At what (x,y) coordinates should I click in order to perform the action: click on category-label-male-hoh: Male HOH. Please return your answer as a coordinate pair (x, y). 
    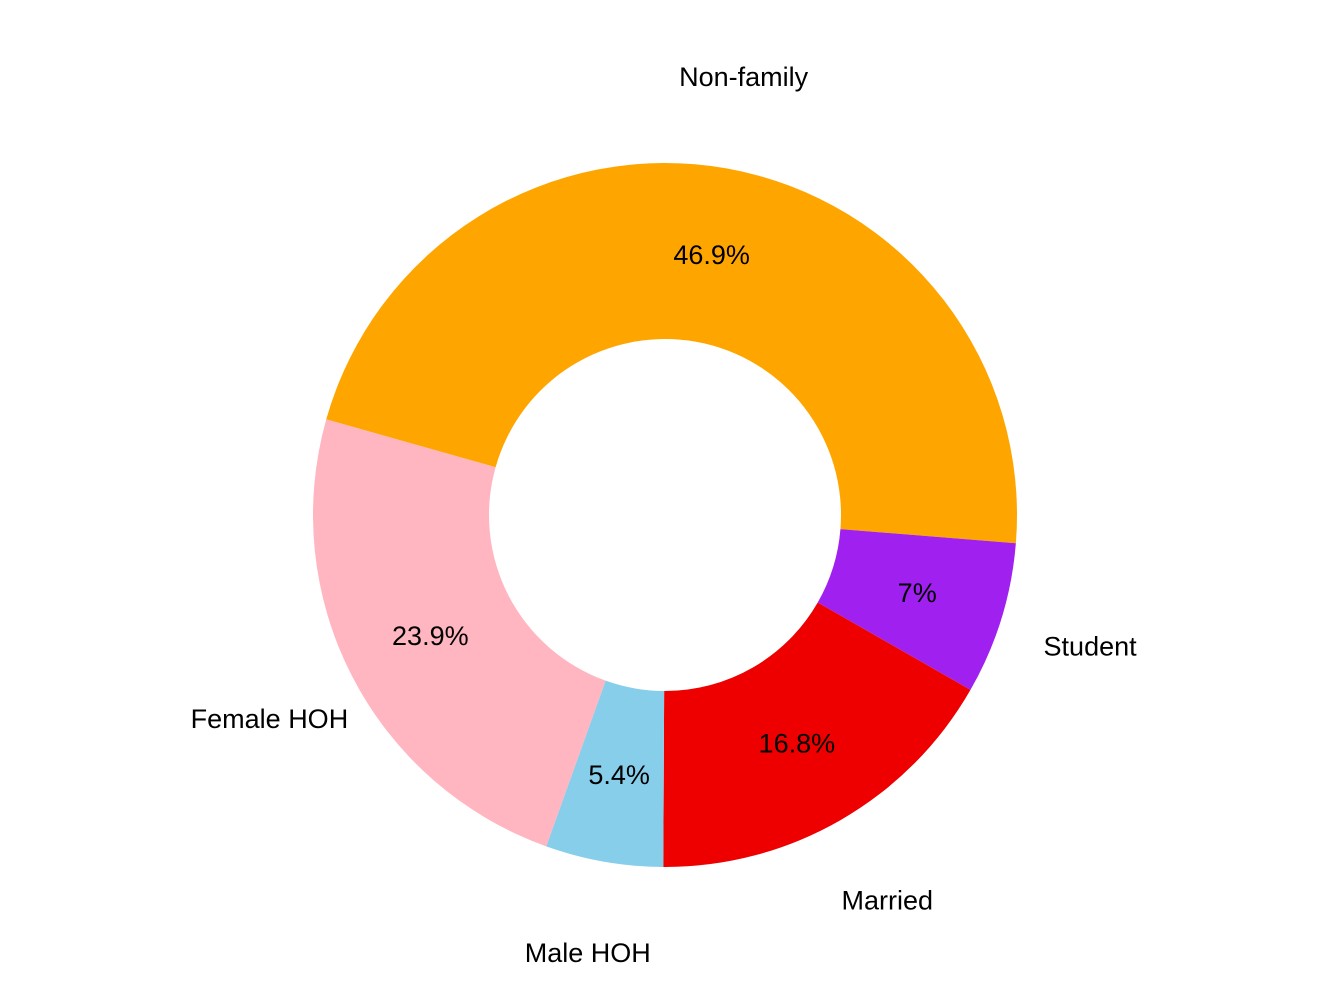
    Looking at the image, I should click on (588, 953).